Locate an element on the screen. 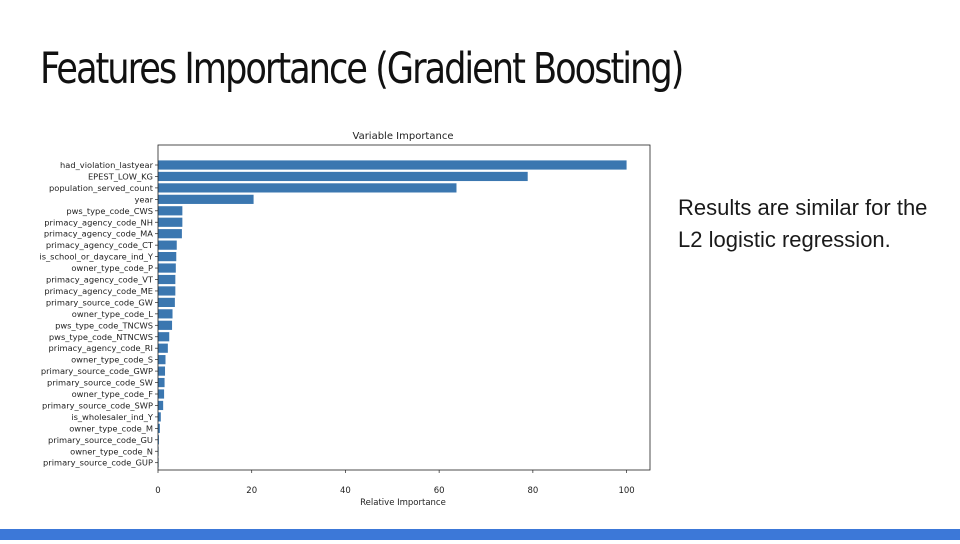 This screenshot has height=544, width=960. y-tick-label: population_served_count is located at coordinates (101, 188).